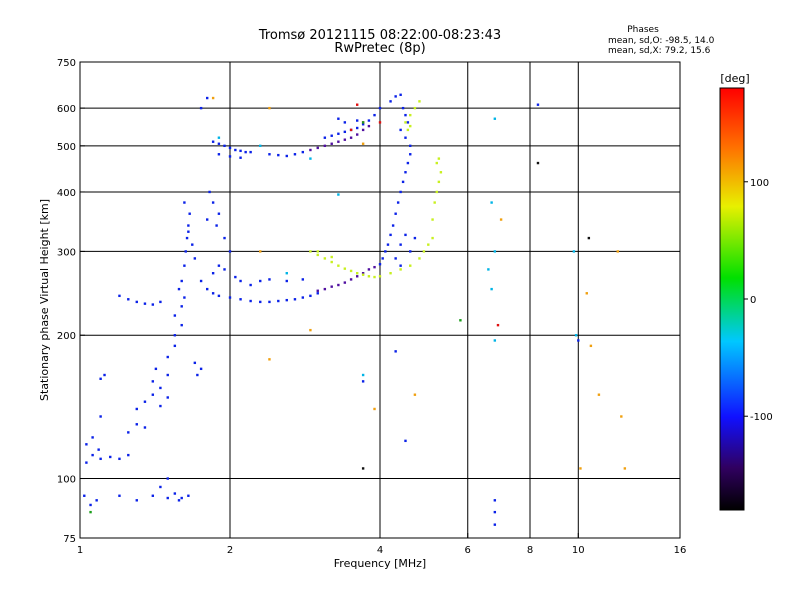 This screenshot has height=600, width=800. What do you see at coordinates (66, 480) in the screenshot?
I see `y-tick-label: 100` at bounding box center [66, 480].